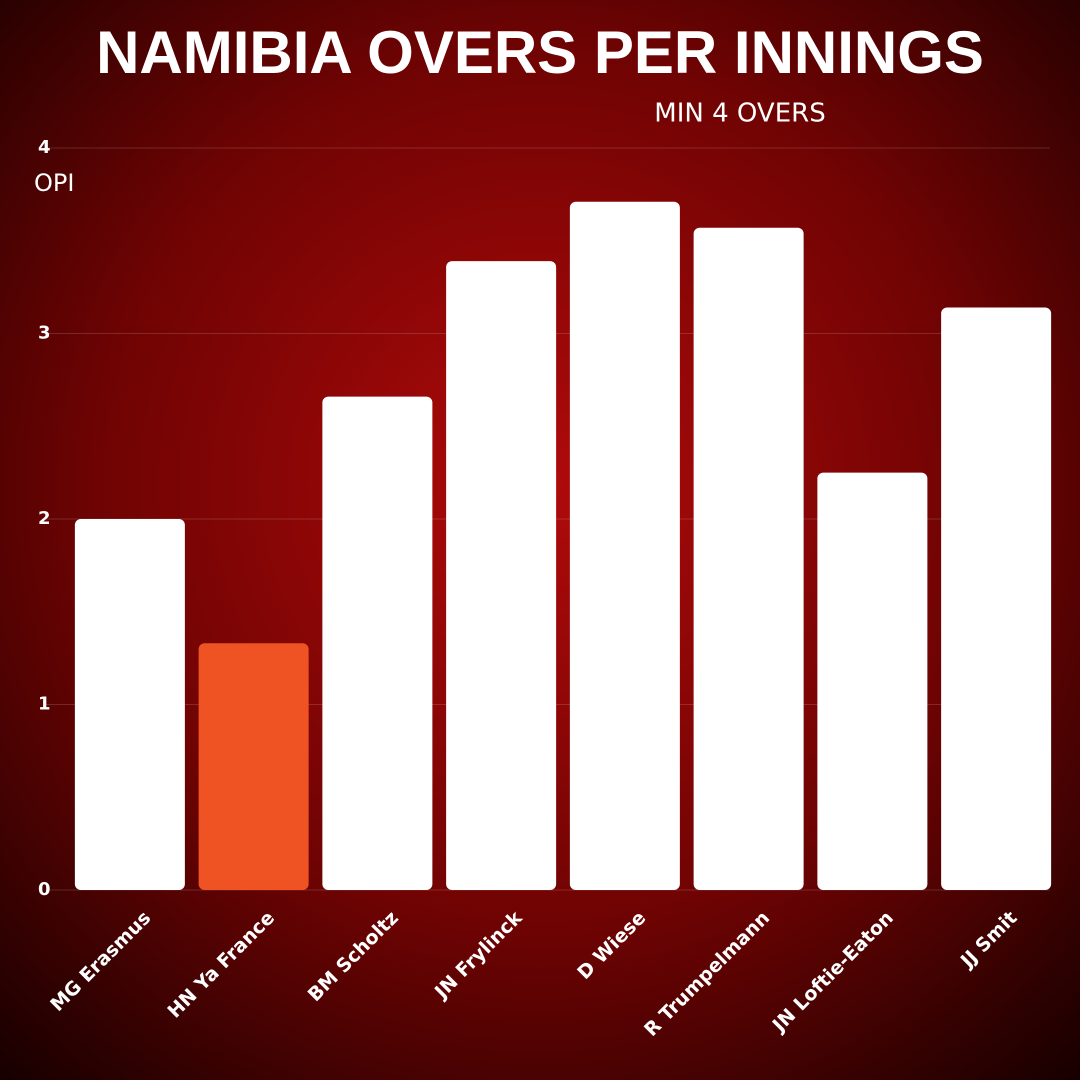  What do you see at coordinates (540, 52) in the screenshot?
I see `chart-title: NAMIBIA OVERS PER INNINGS` at bounding box center [540, 52].